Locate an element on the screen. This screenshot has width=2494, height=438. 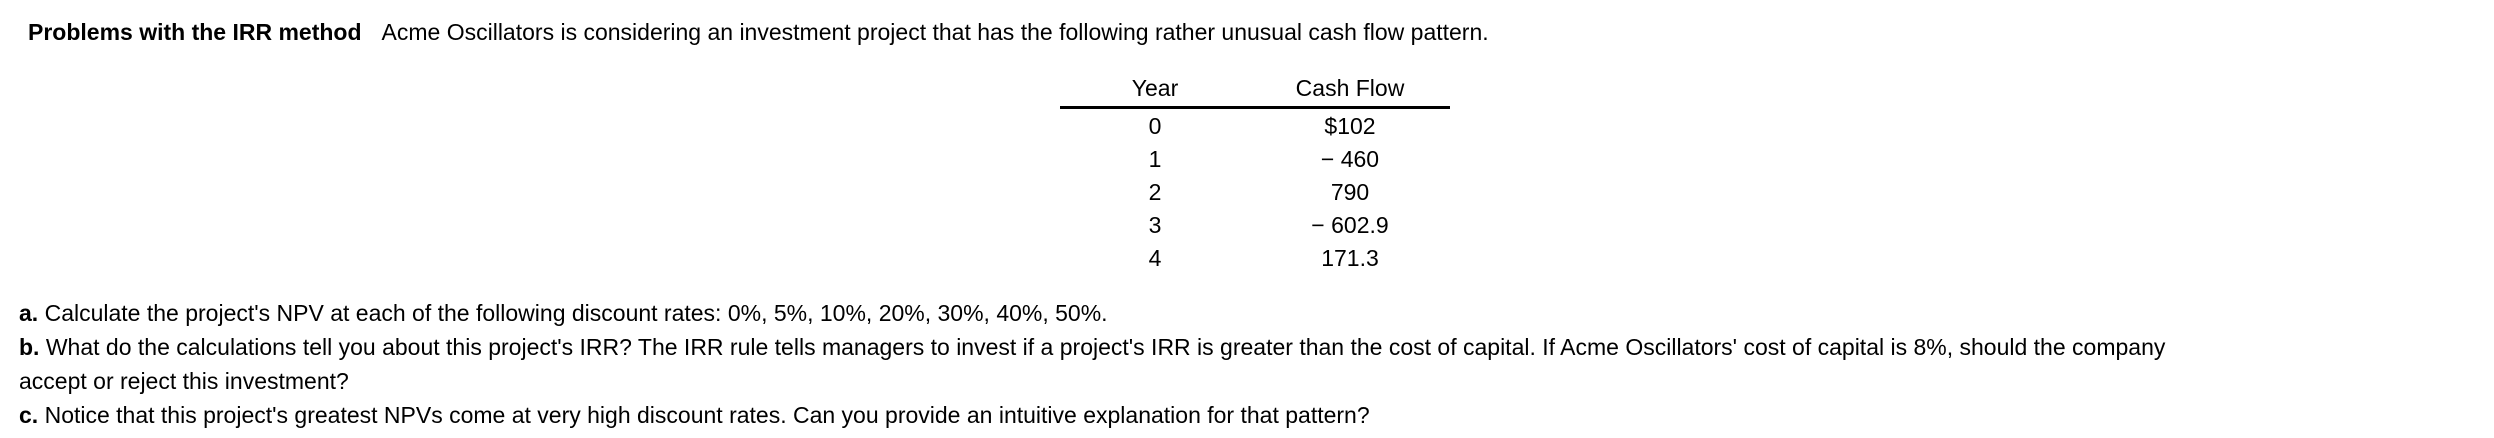
table-row: 0 $102 is located at coordinates (1255, 126).